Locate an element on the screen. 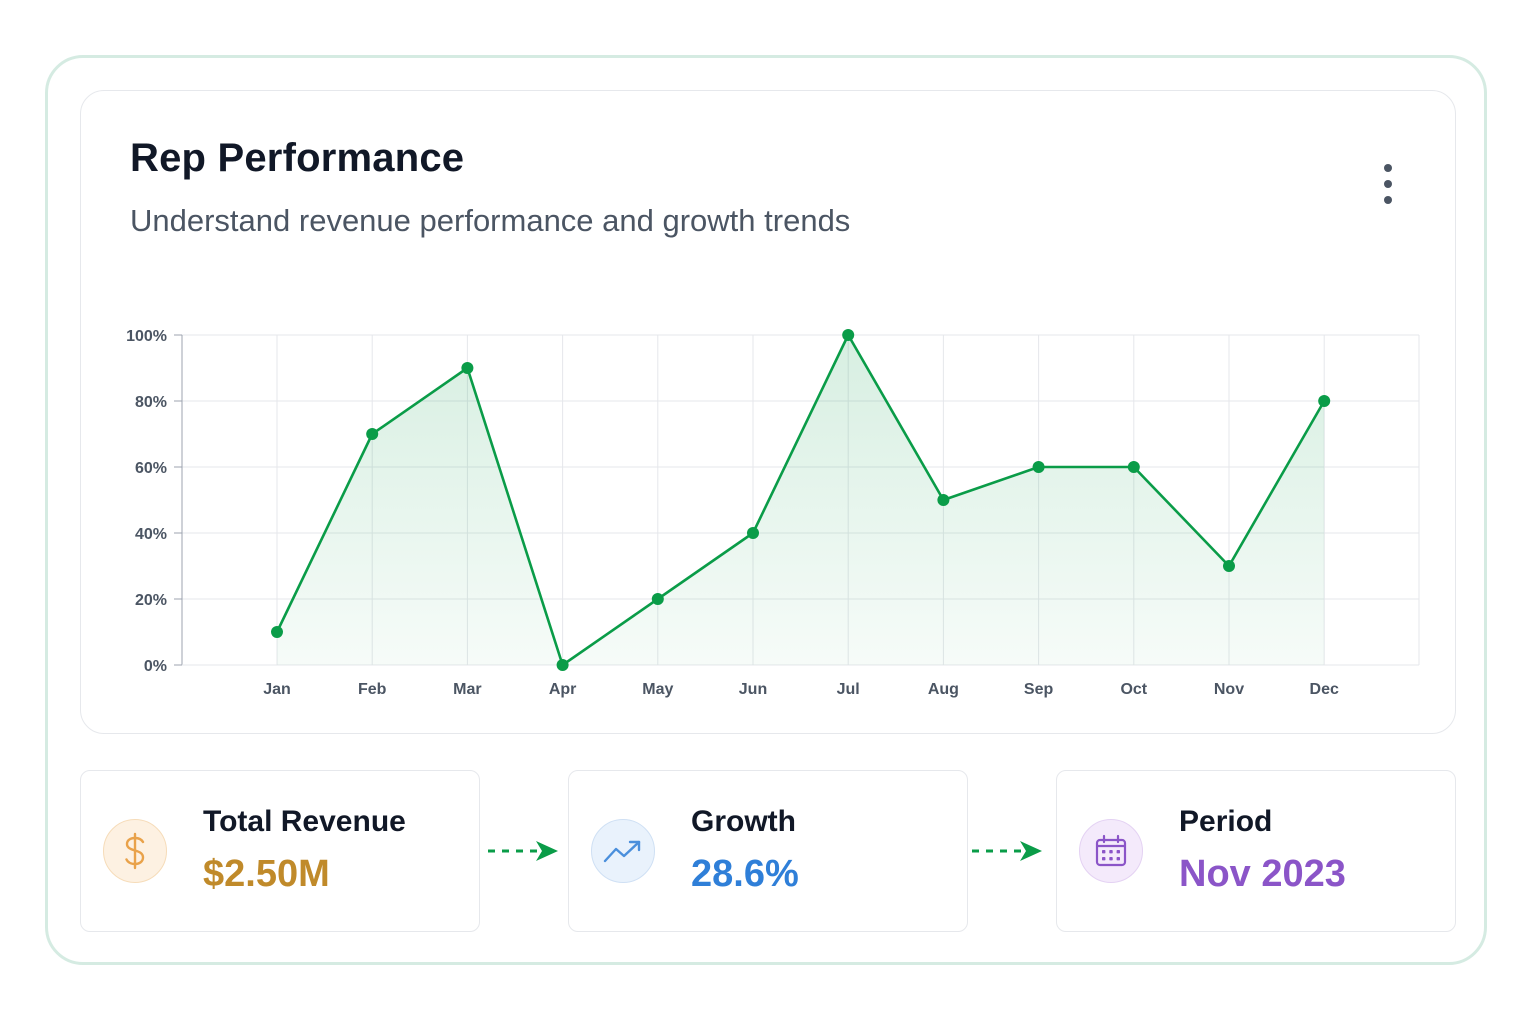 The image size is (1536, 1024). stat-value: 28.6% is located at coordinates (745, 874).